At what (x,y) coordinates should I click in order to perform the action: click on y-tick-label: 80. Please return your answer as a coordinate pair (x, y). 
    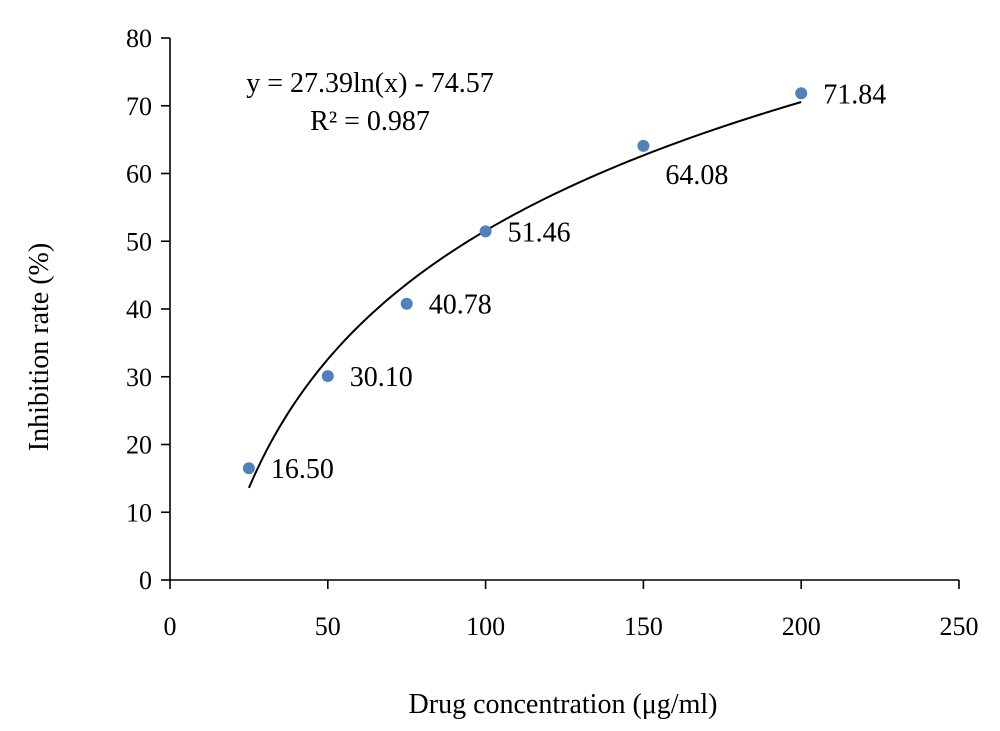
    Looking at the image, I should click on (139, 38).